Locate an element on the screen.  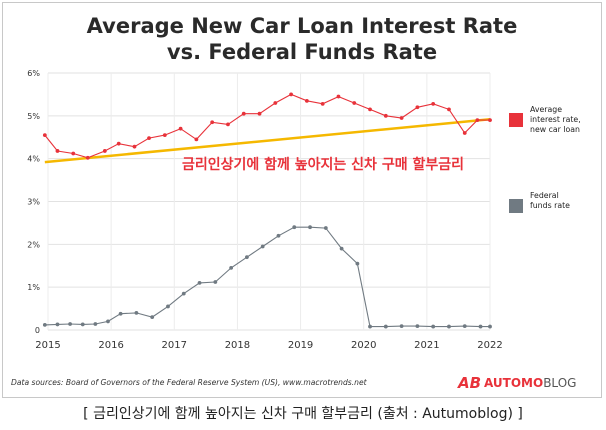
logo-text-bold: AUTOMOBLOG is located at coordinates (530, 383).